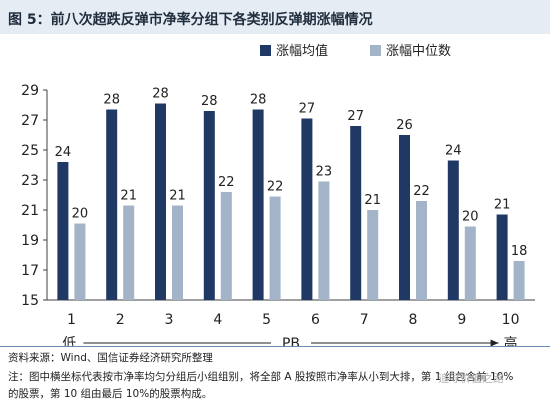 This screenshot has width=550, height=405. I want to click on x-tick-label: 3, so click(169, 320).